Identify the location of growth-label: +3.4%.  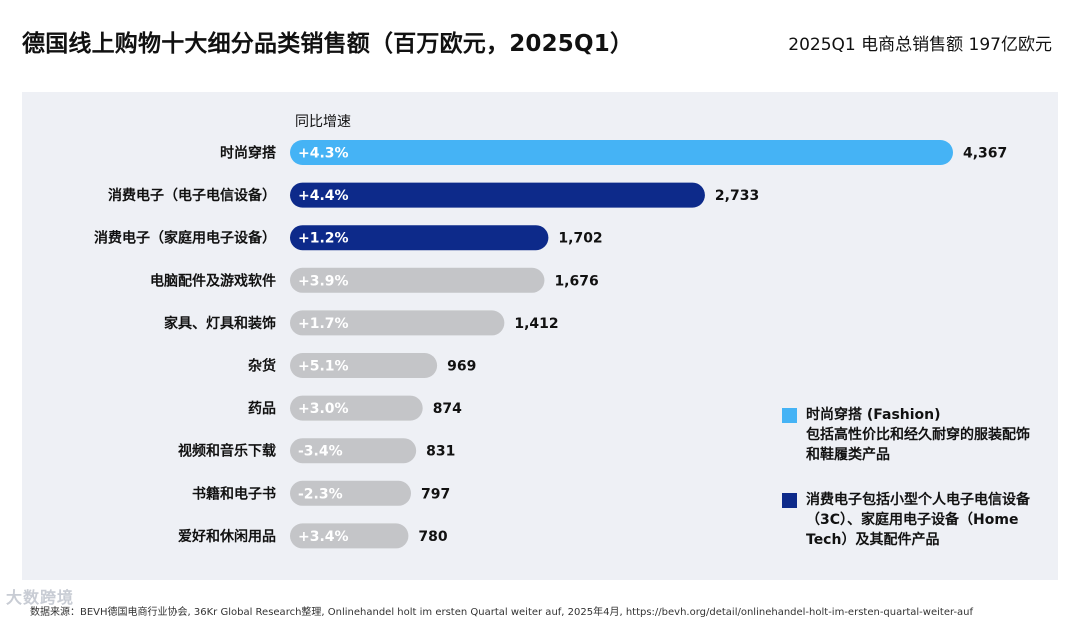
(323, 537).